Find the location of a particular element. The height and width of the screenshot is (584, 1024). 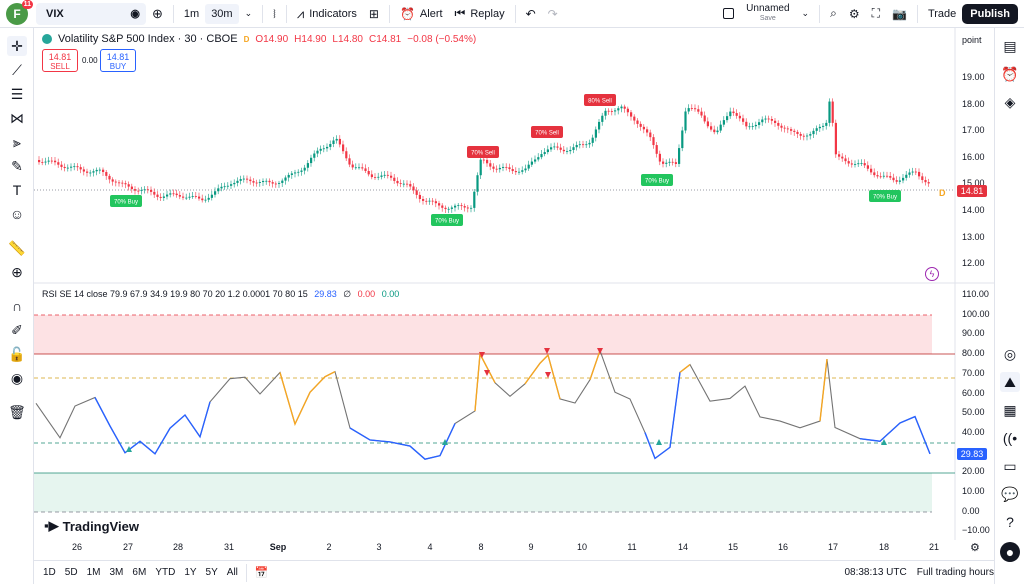

zoom-in-icon: ⊕ is located at coordinates (17, 272).